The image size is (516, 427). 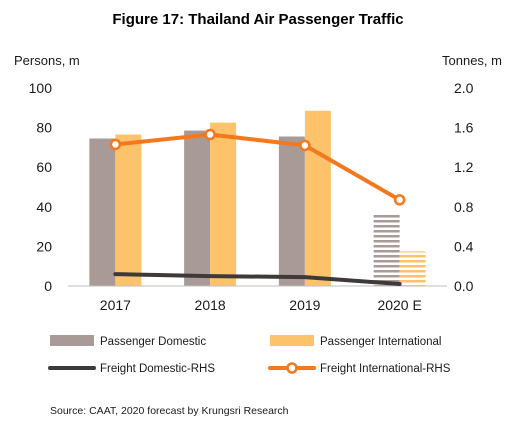 What do you see at coordinates (153, 342) in the screenshot?
I see `legend-label: Passenger Domestic` at bounding box center [153, 342].